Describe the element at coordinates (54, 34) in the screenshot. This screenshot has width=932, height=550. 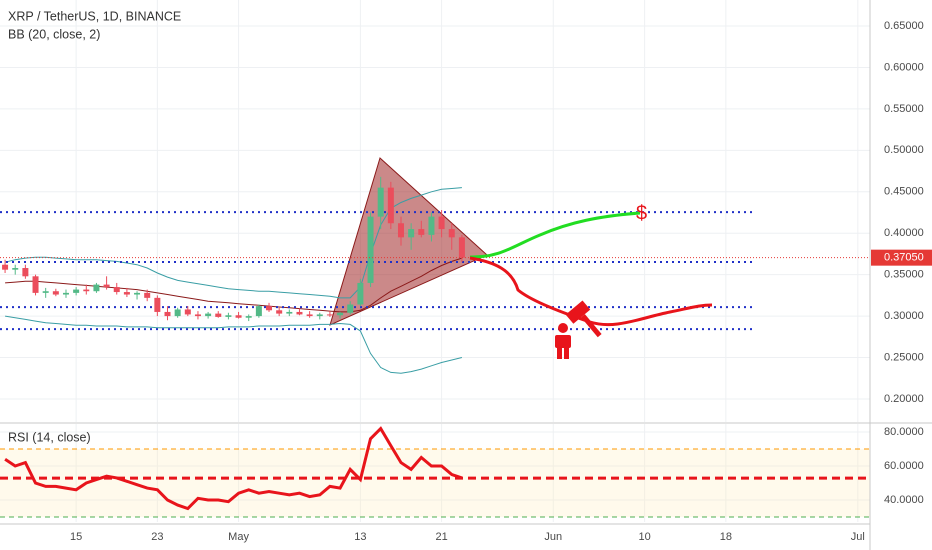
I see `indicator-title: BB (20, close, 2)` at that location.